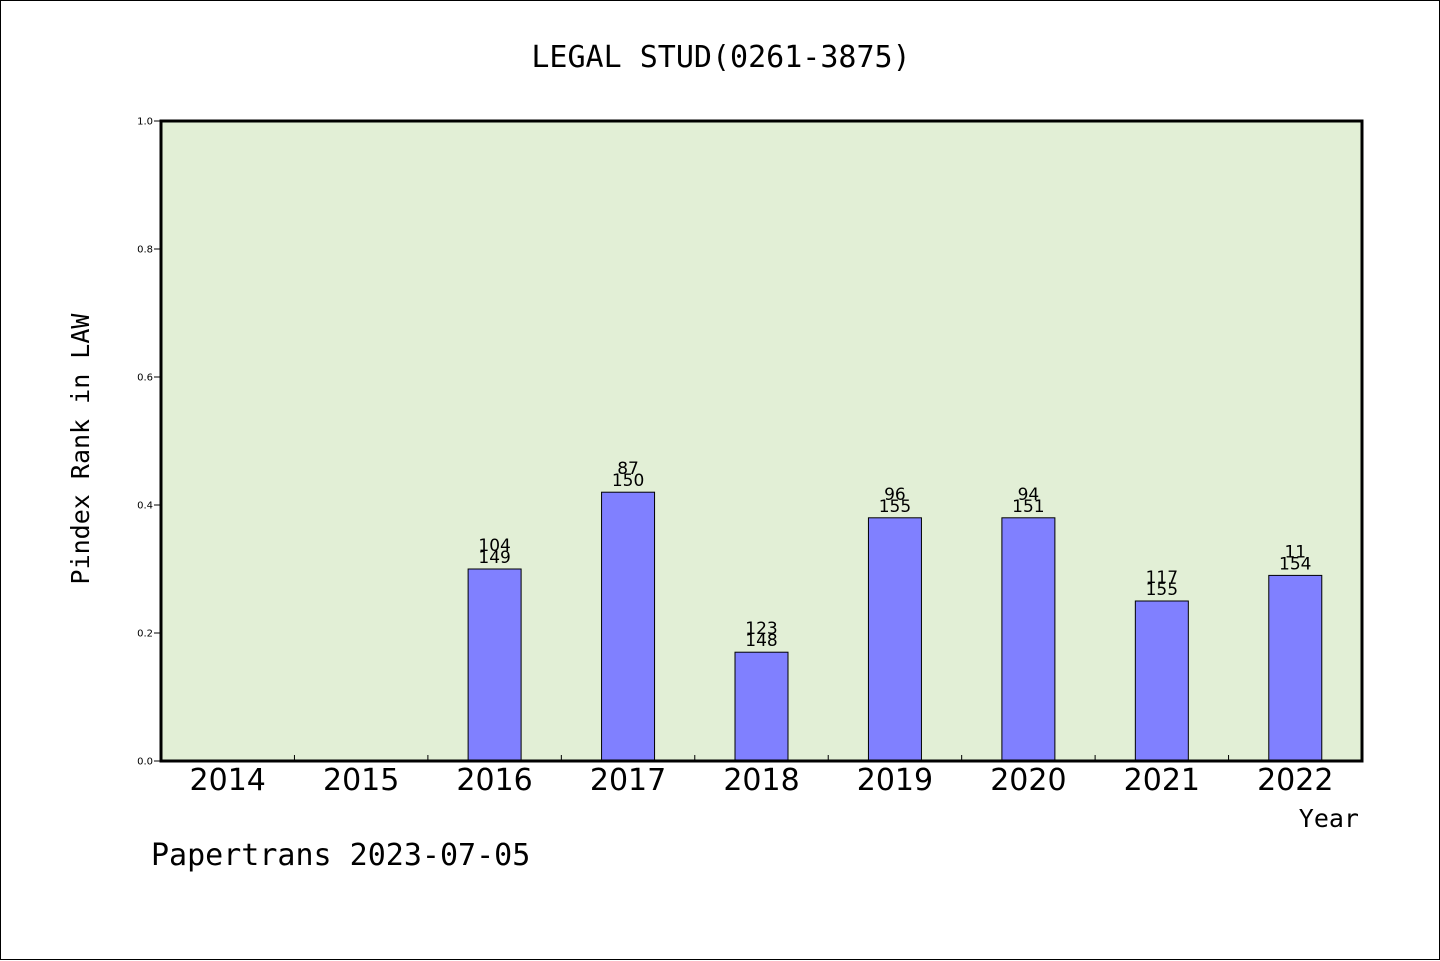 This screenshot has height=961, width=1440. Describe the element at coordinates (1295, 552) in the screenshot. I see `bar-label-top: 11` at that location.